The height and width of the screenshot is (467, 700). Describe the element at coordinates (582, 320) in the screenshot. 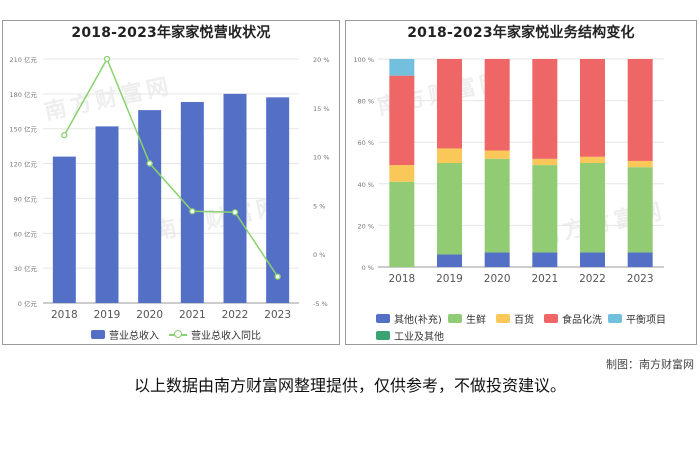

I see `legend-label-food: 食品化洗` at that location.